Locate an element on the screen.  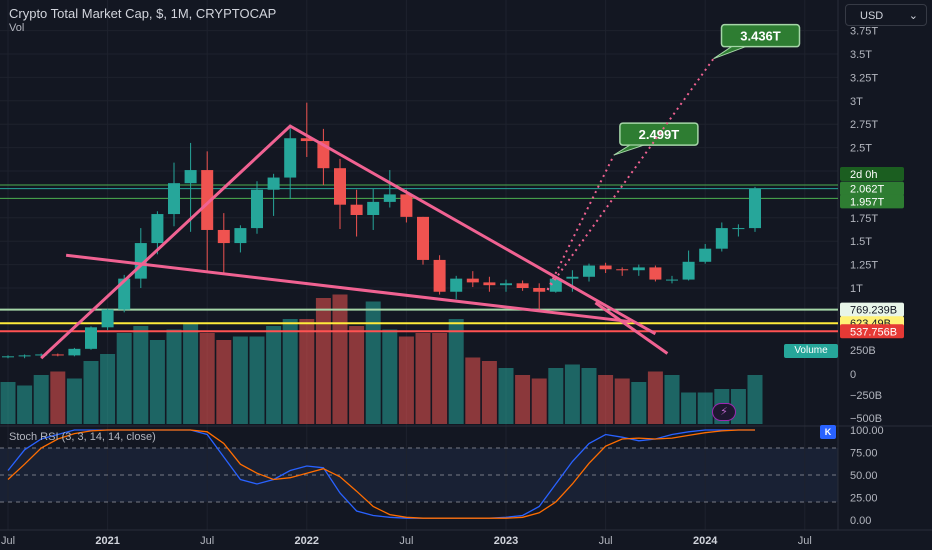
target-callout is located at coordinates (760, 35).